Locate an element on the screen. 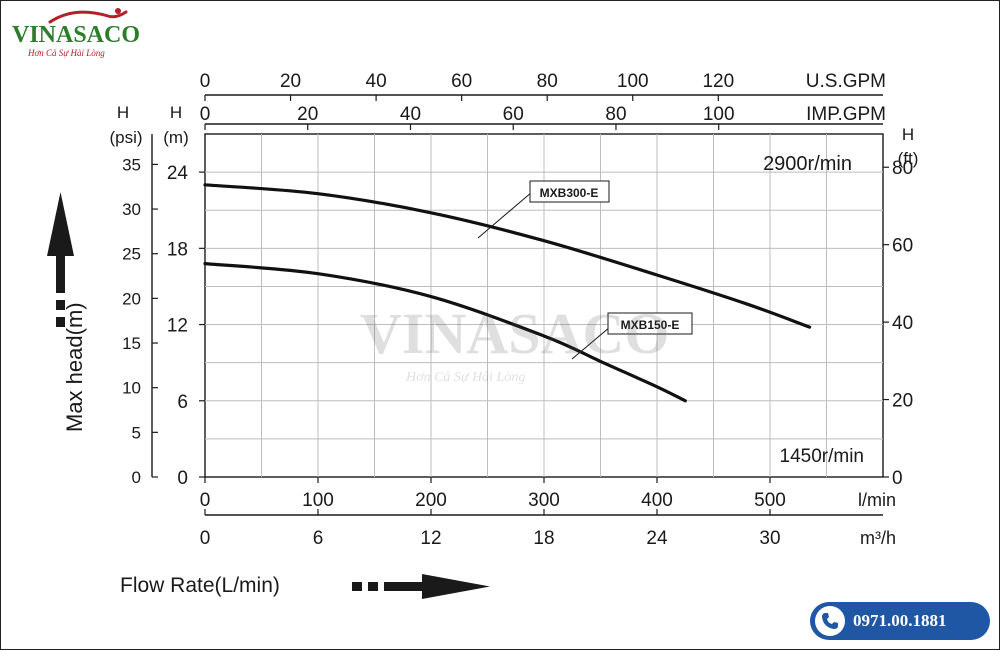 The height and width of the screenshot is (650, 1000). y-tick-label-ft: 40 is located at coordinates (902, 323).